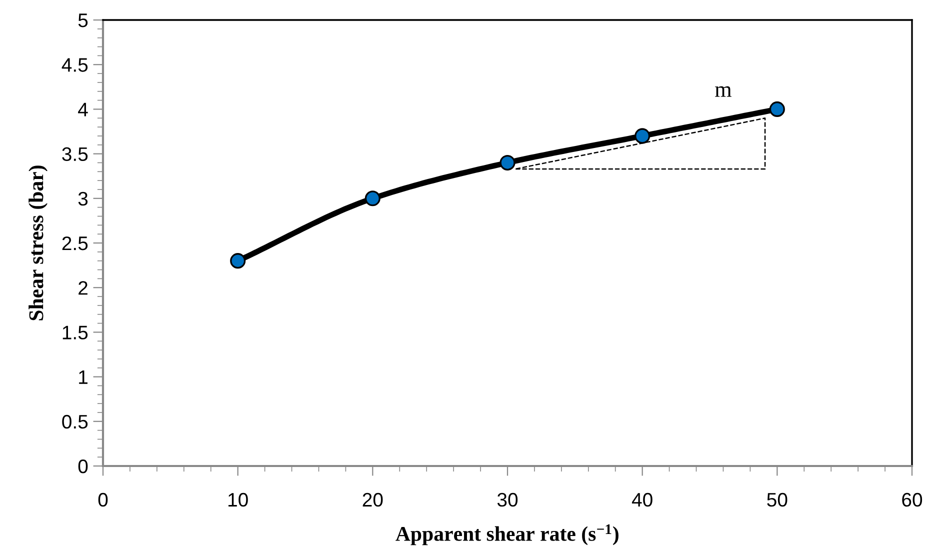 Image resolution: width=927 pixels, height=557 pixels. Describe the element at coordinates (75, 154) in the screenshot. I see `y-tick-label: 3.5` at that location.